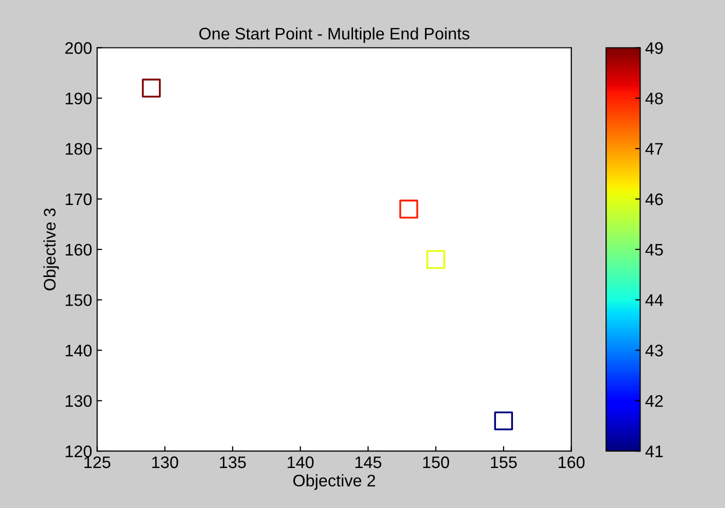 The height and width of the screenshot is (508, 725). What do you see at coordinates (654, 48) in the screenshot?
I see `color-bar-label: 49` at bounding box center [654, 48].